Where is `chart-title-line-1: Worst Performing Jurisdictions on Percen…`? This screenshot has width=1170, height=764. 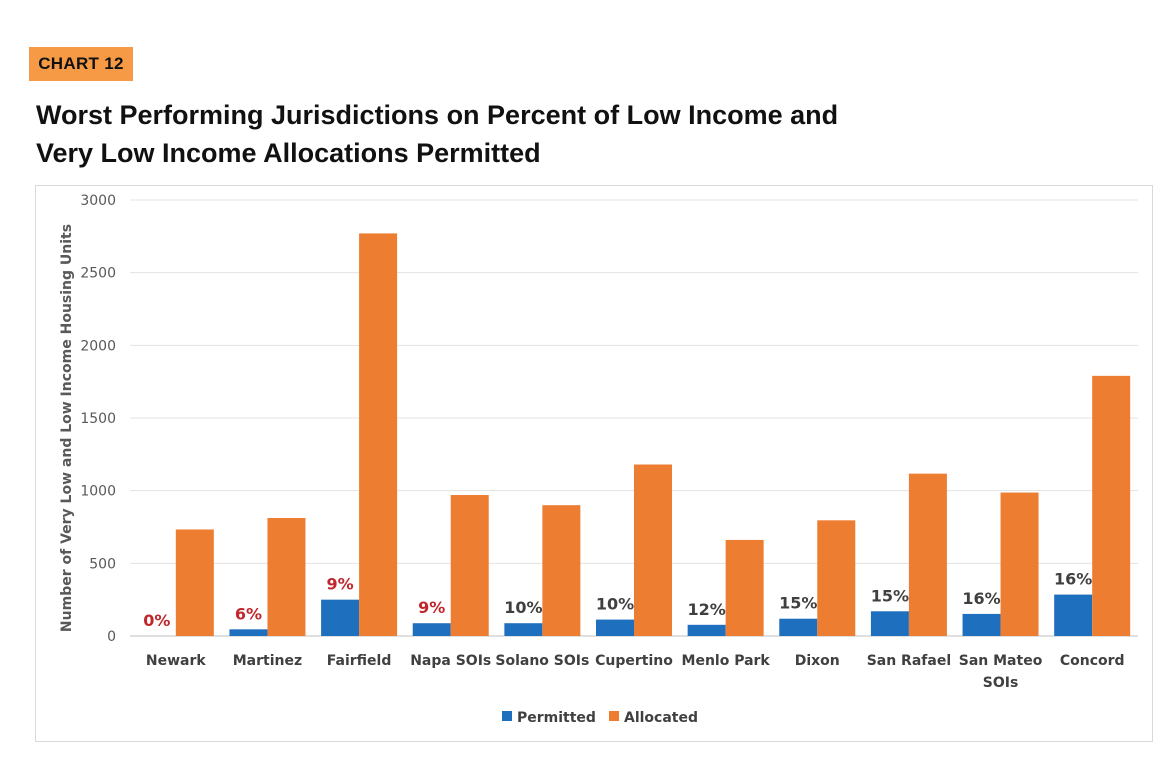
chart-title-line-1: Worst Performing Jurisdictions on Percen… is located at coordinates (437, 115).